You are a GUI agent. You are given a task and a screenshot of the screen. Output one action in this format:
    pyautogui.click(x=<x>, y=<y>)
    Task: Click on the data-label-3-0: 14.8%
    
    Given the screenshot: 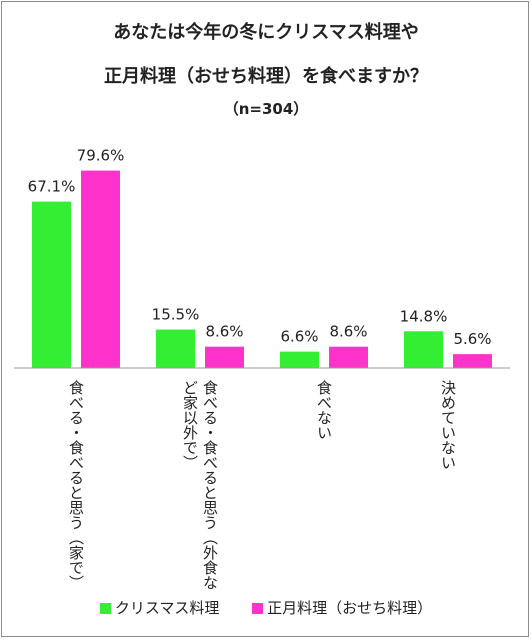 What is the action you would take?
    pyautogui.click(x=424, y=316)
    